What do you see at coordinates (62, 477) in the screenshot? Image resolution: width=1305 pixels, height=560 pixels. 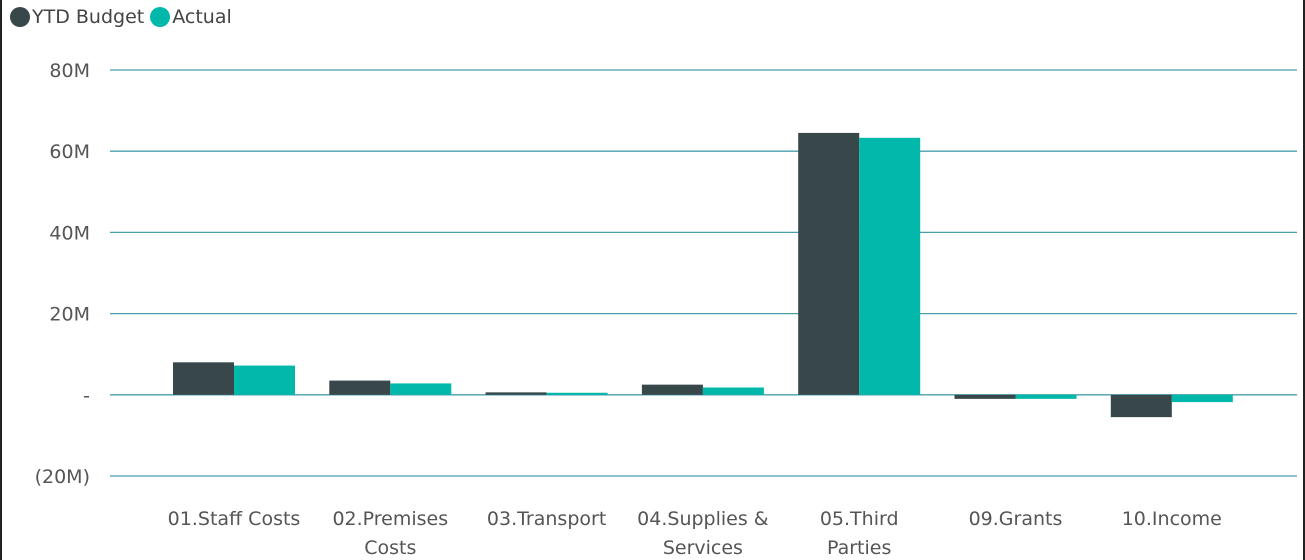 I see `y-tick-label: (20M)` at bounding box center [62, 477].